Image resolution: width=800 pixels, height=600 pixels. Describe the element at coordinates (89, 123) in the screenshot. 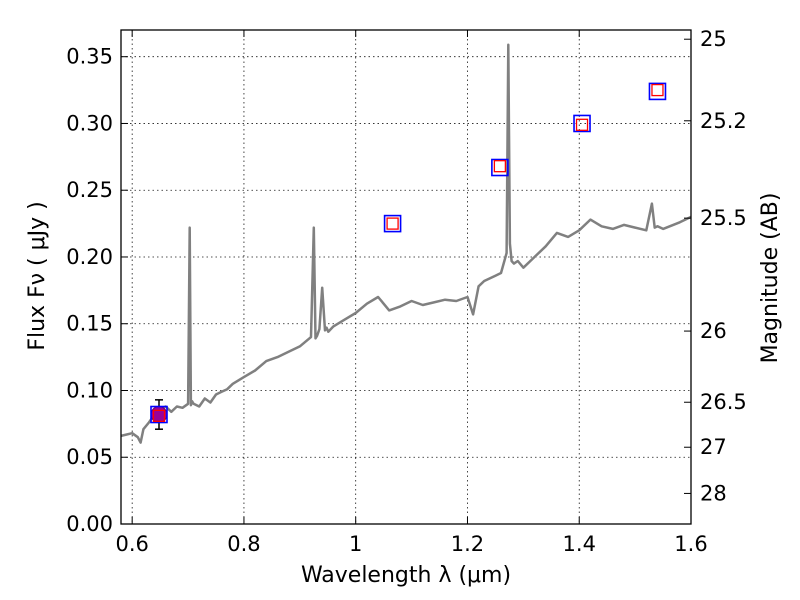

I see `y-tick-label: 0.30` at that location.